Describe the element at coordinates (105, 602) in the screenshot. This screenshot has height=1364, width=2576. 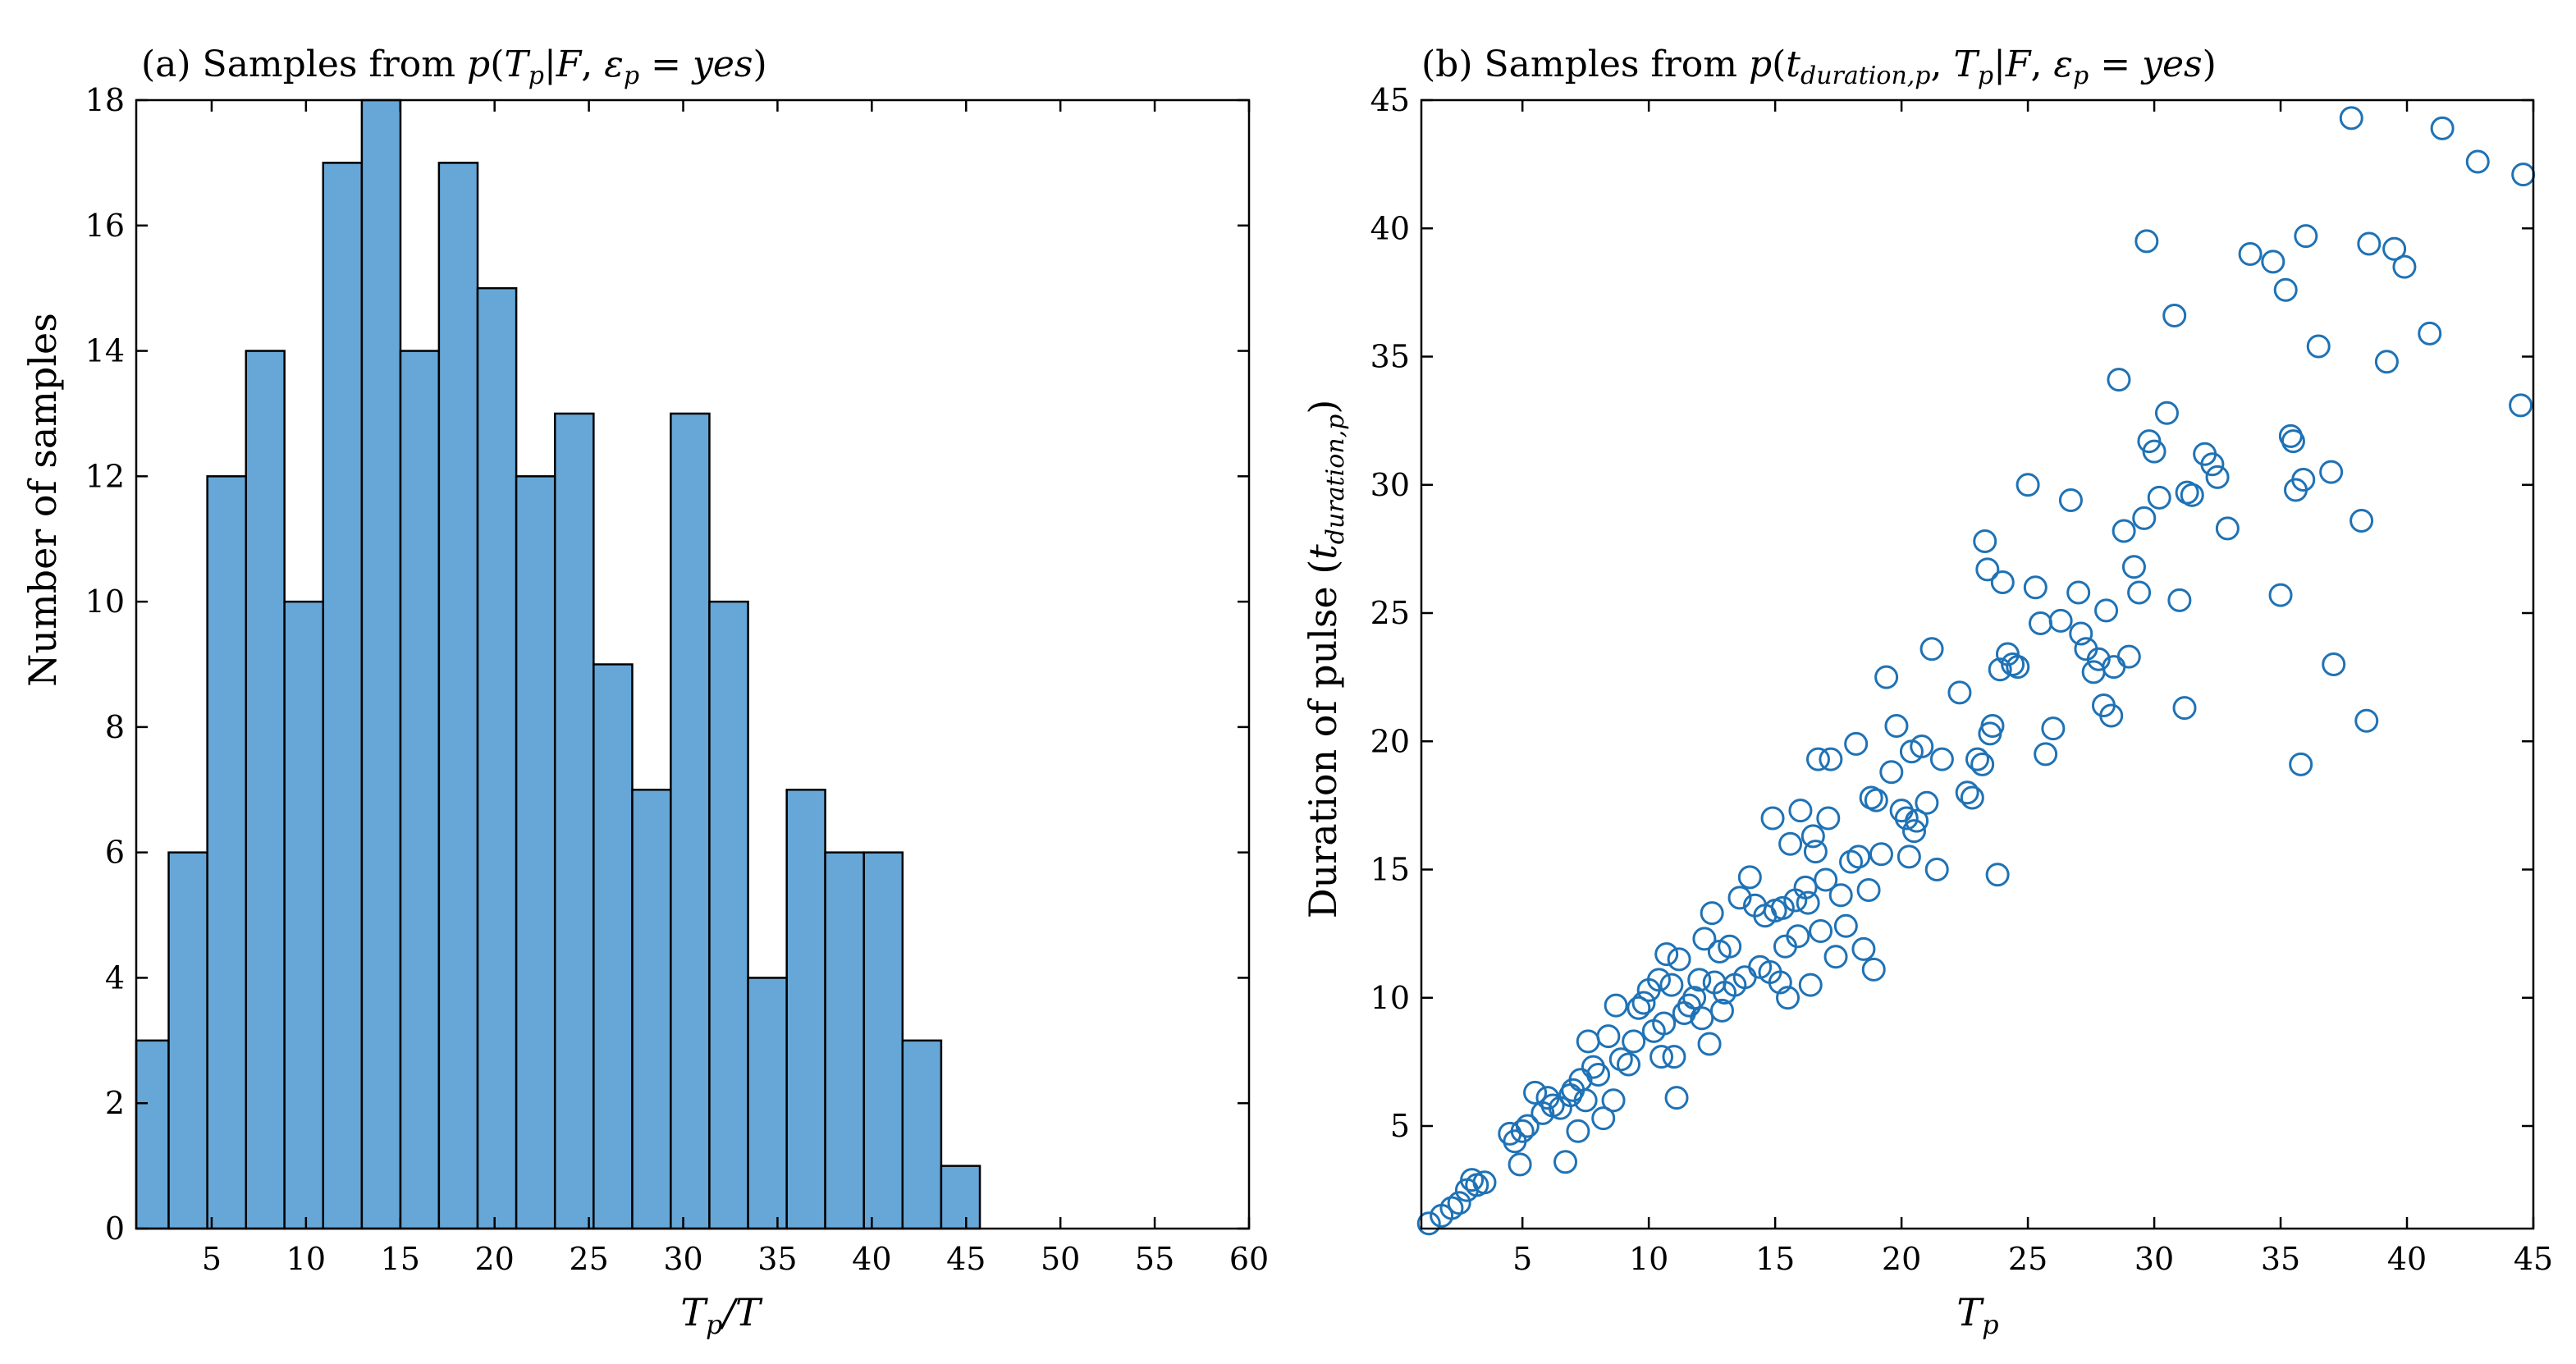
I see `histogram-y-tick-label: 10` at that location.